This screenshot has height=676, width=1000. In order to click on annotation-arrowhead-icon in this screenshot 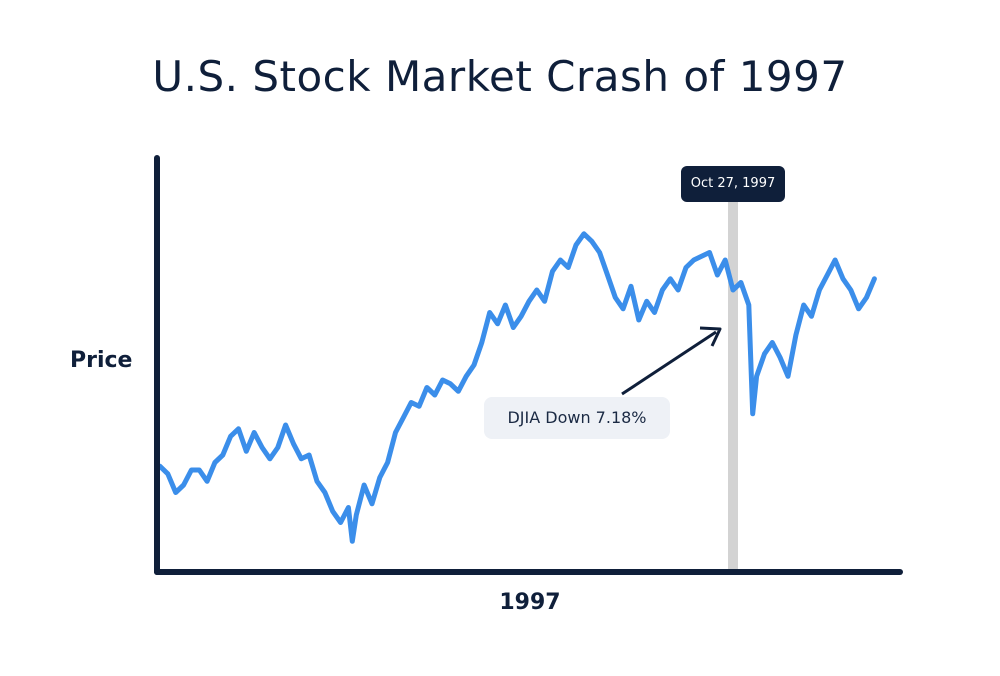, I will do `click(710, 336)`.